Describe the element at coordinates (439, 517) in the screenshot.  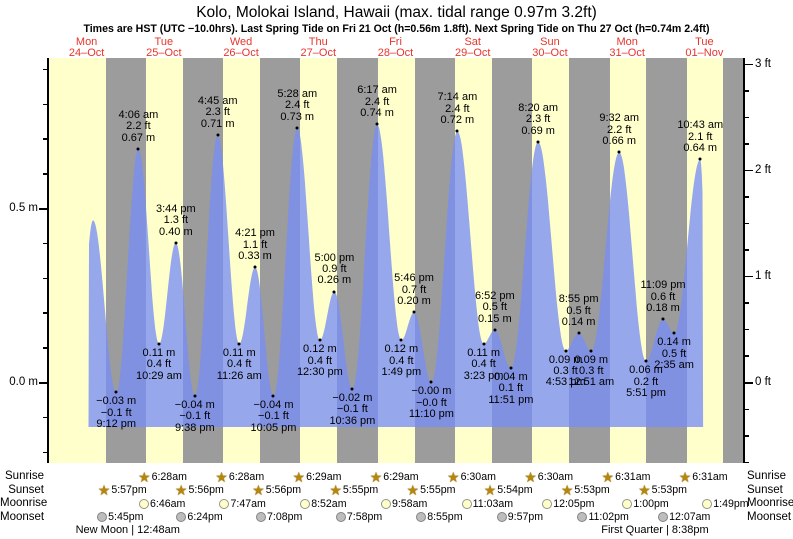
I see `moonset-event: 8:55pm` at that location.